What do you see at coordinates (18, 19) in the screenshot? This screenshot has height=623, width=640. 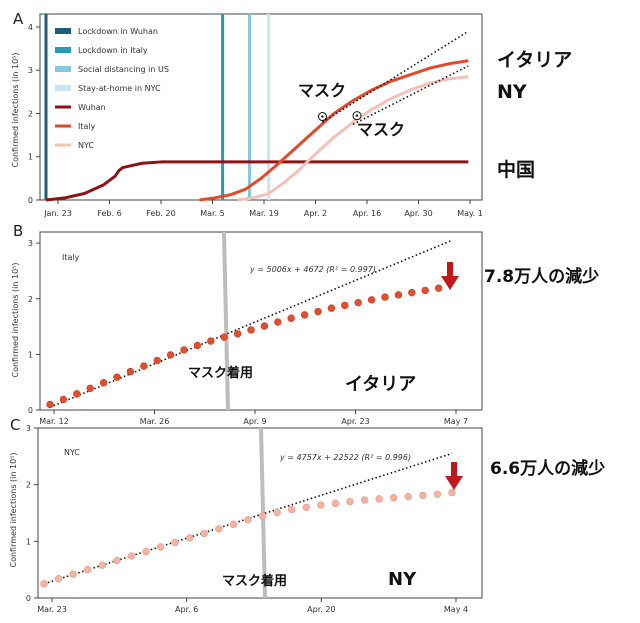 I see `panel-a-letter: A` at bounding box center [18, 19].